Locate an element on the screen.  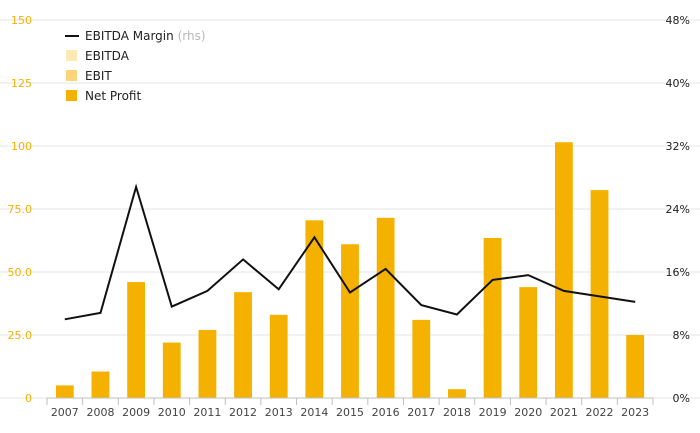
x-tick-label: 2015 is located at coordinates (350, 412).